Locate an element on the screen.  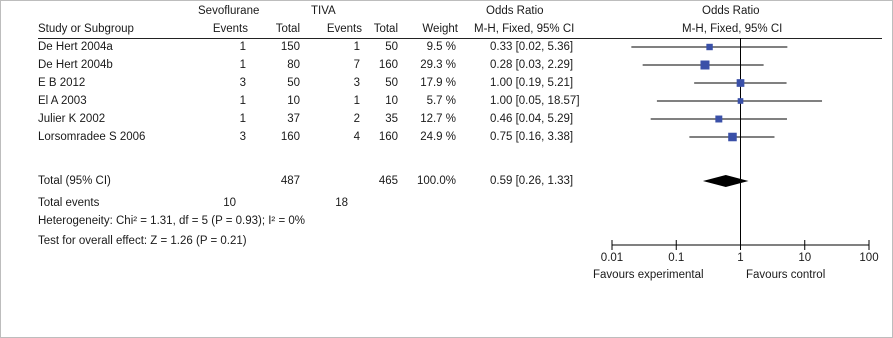
row-total1: 37 is located at coordinates (293, 119).